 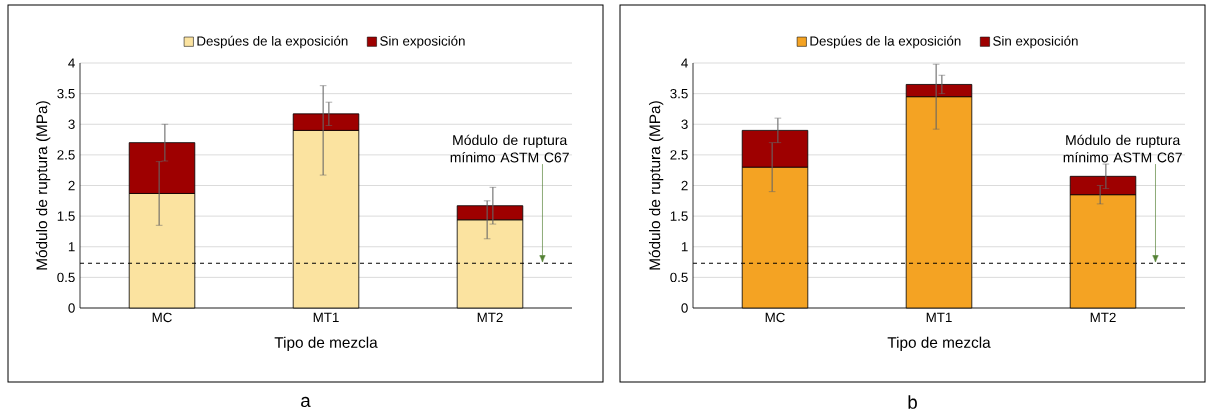 What do you see at coordinates (912, 402) in the screenshot?
I see `text: b` at bounding box center [912, 402].